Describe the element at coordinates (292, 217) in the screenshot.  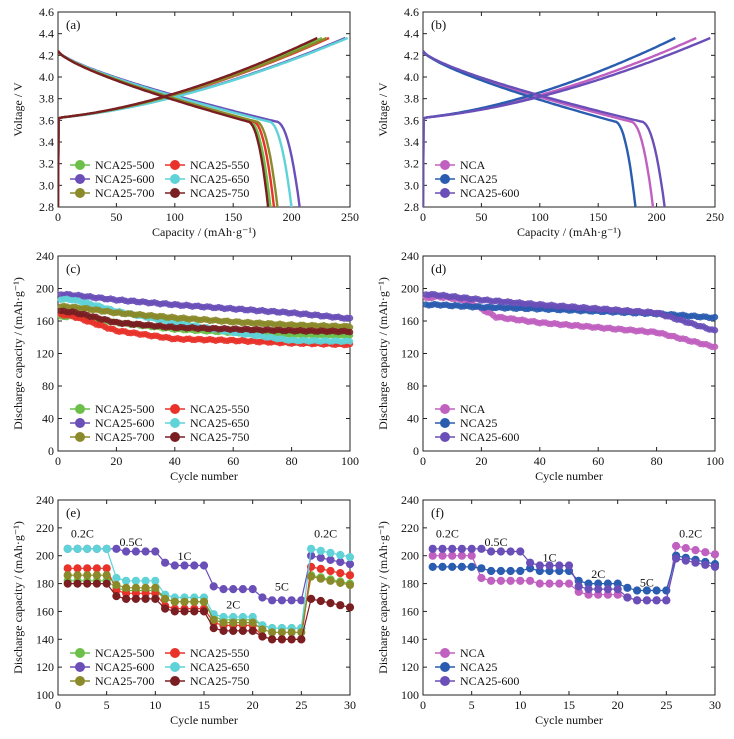
I see `x-tick-label: 200` at that location.